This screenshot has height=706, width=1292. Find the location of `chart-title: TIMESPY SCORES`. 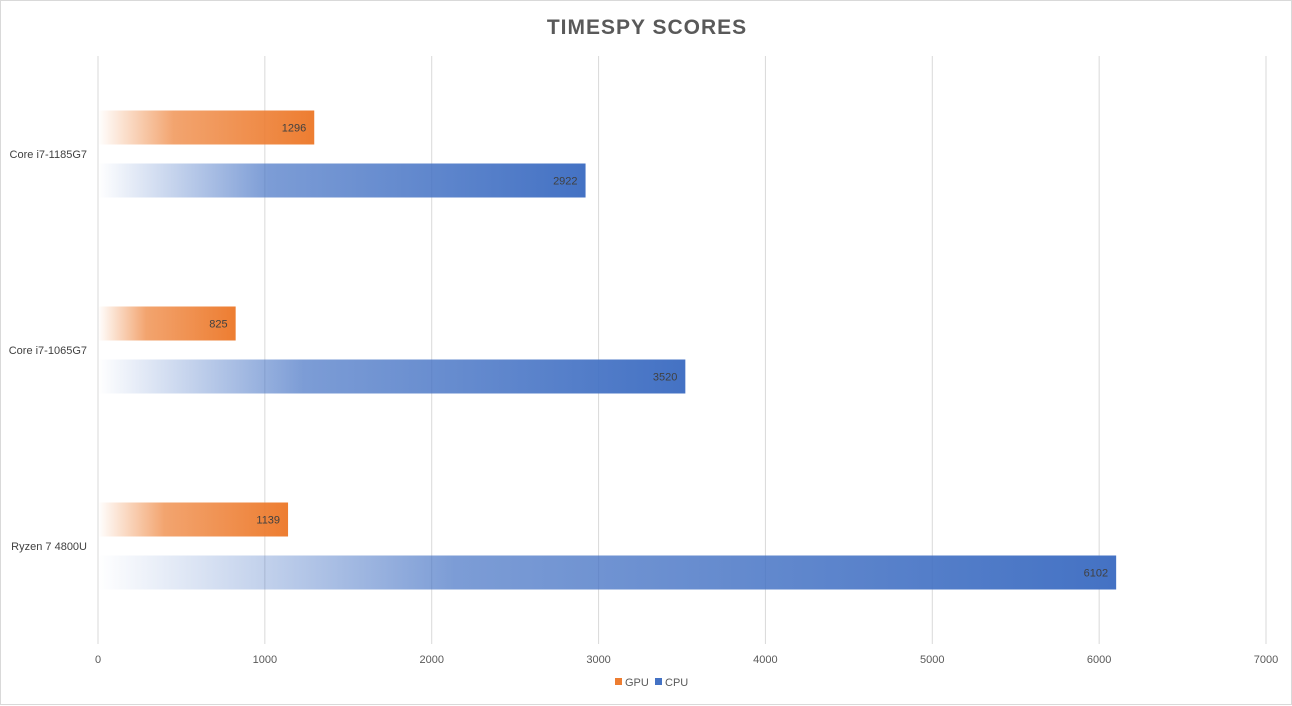

chart-title: TIMESPY SCORES is located at coordinates (647, 27).